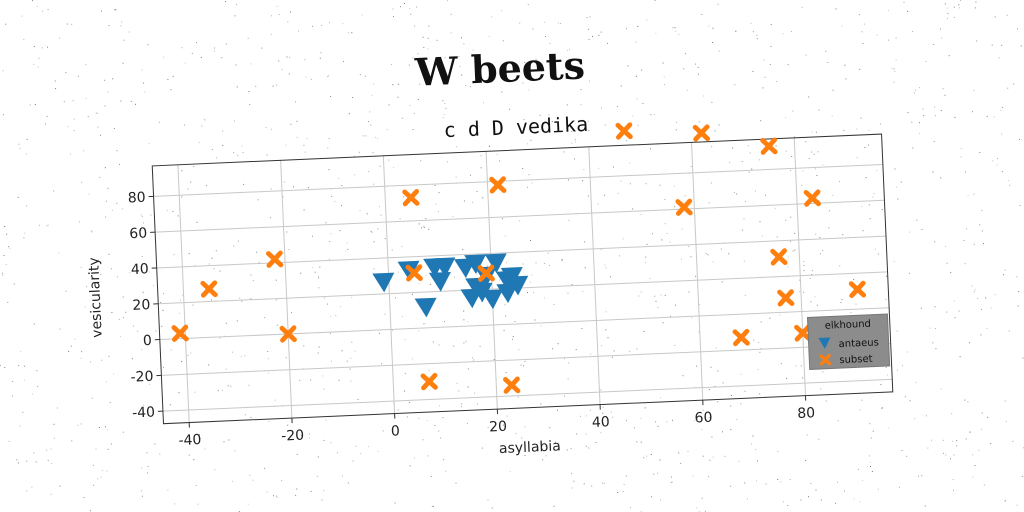 The height and width of the screenshot is (512, 1024). I want to click on legend-marker-antaeus, so click(824, 343).